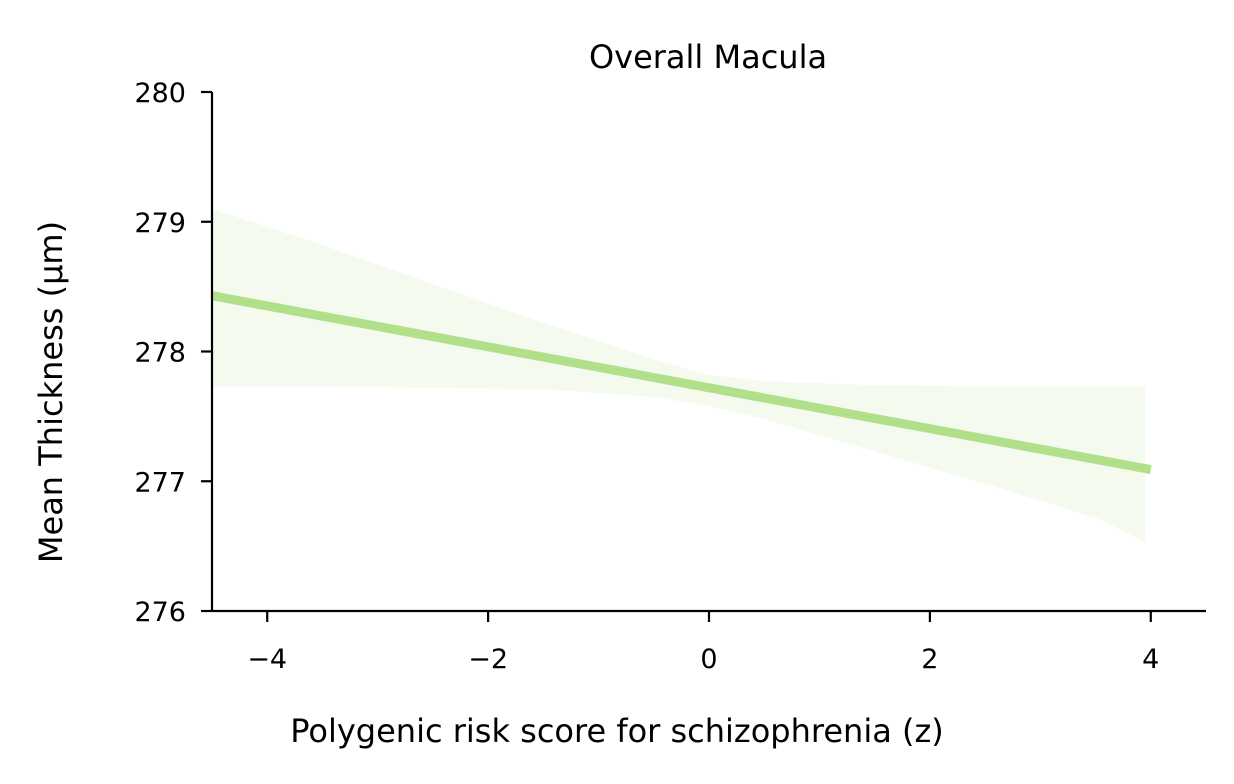 This screenshot has width=1234, height=784. Describe the element at coordinates (160, 482) in the screenshot. I see `y-tick-label: 277` at that location.